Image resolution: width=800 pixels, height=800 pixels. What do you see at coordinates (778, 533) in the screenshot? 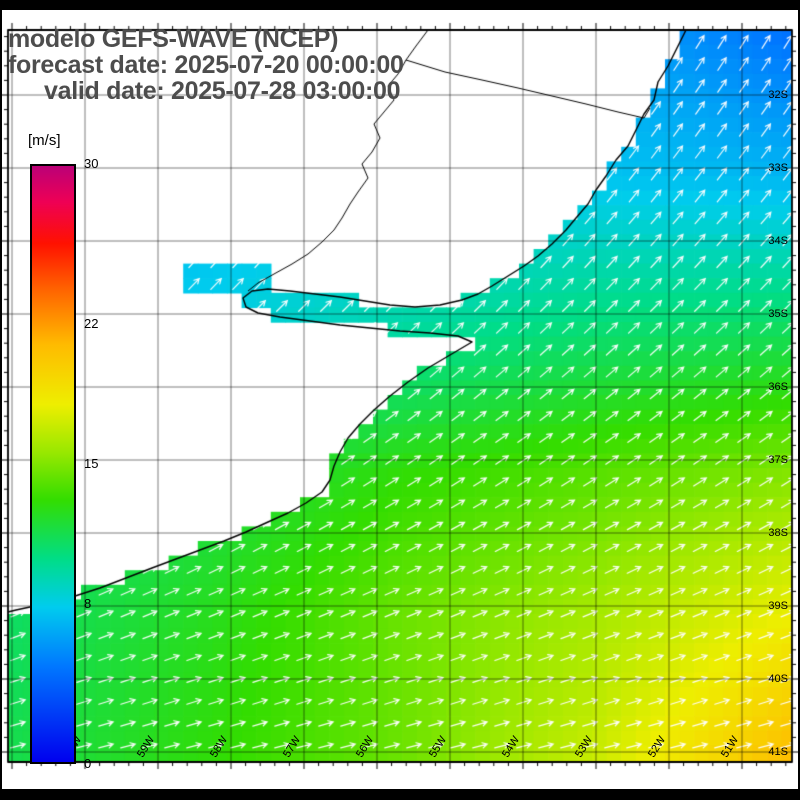
I see `lat-label-38S: 38S` at bounding box center [778, 533].